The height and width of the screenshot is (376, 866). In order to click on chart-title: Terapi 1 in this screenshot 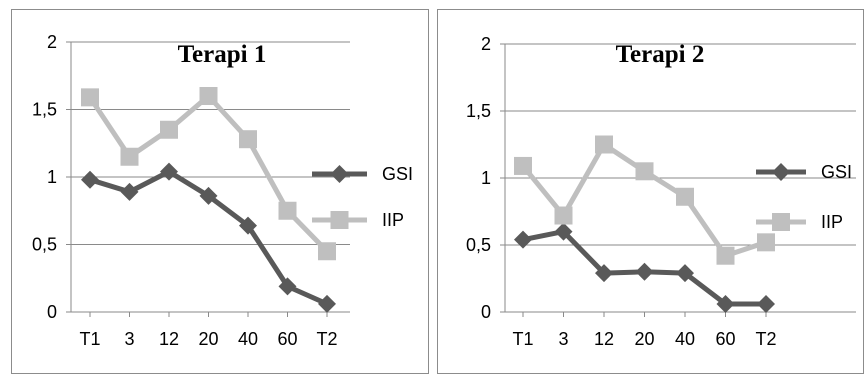, I will do `click(222, 54)`.